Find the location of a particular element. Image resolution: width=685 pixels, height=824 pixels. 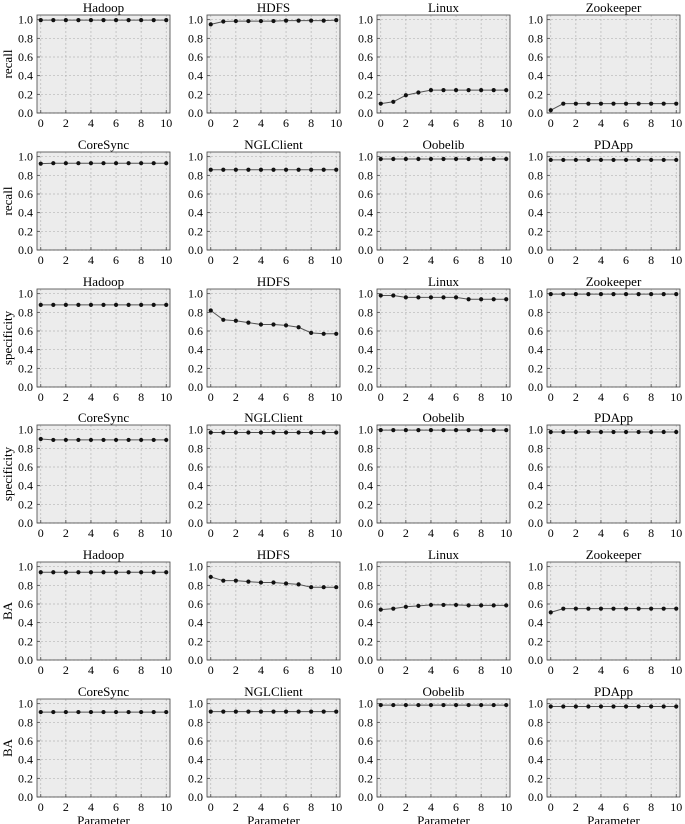

x-tick-label: 4 is located at coordinates (261, 533).